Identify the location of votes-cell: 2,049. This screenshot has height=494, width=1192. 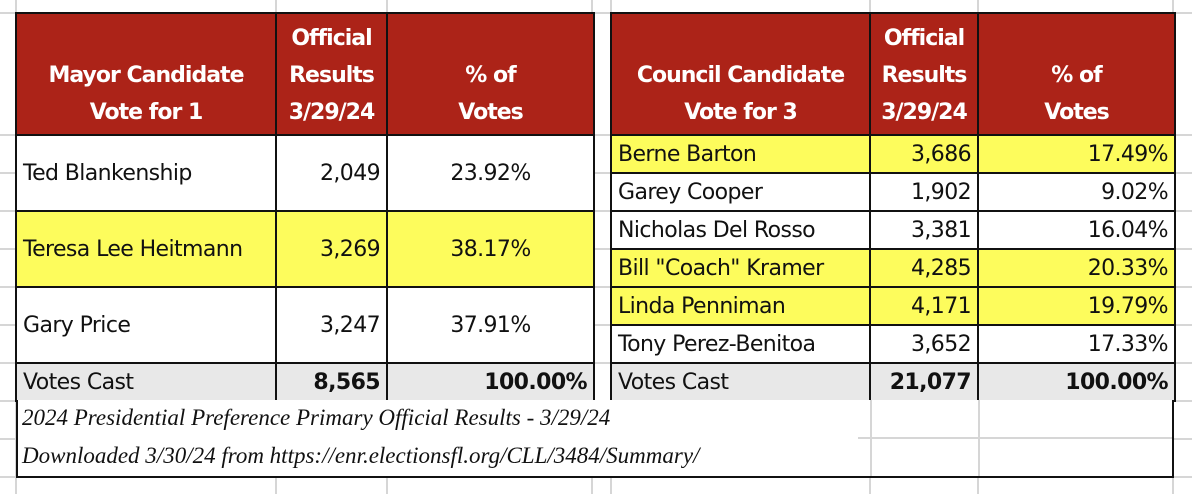
(331, 173).